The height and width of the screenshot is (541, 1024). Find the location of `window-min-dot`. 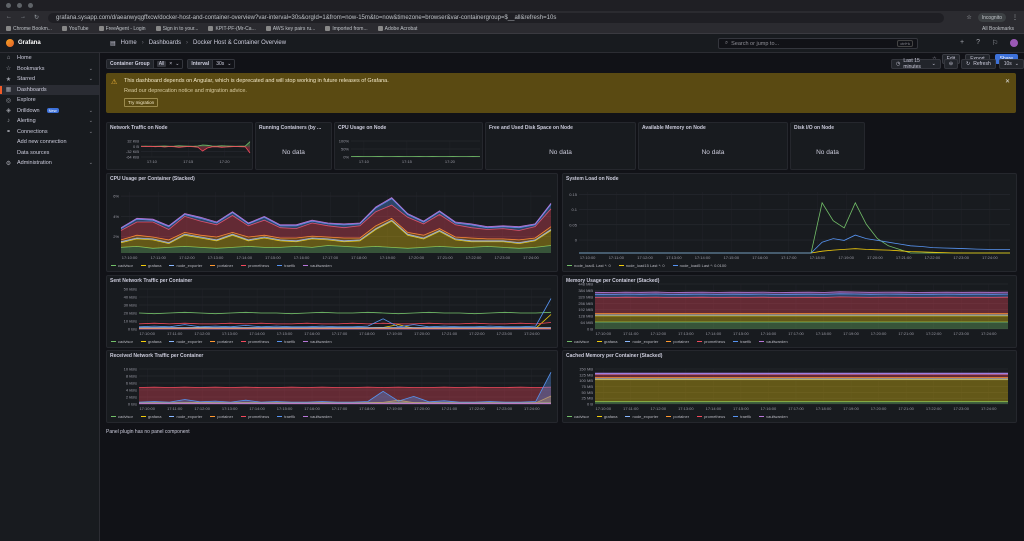

window-min-dot is located at coordinates (19, 5).